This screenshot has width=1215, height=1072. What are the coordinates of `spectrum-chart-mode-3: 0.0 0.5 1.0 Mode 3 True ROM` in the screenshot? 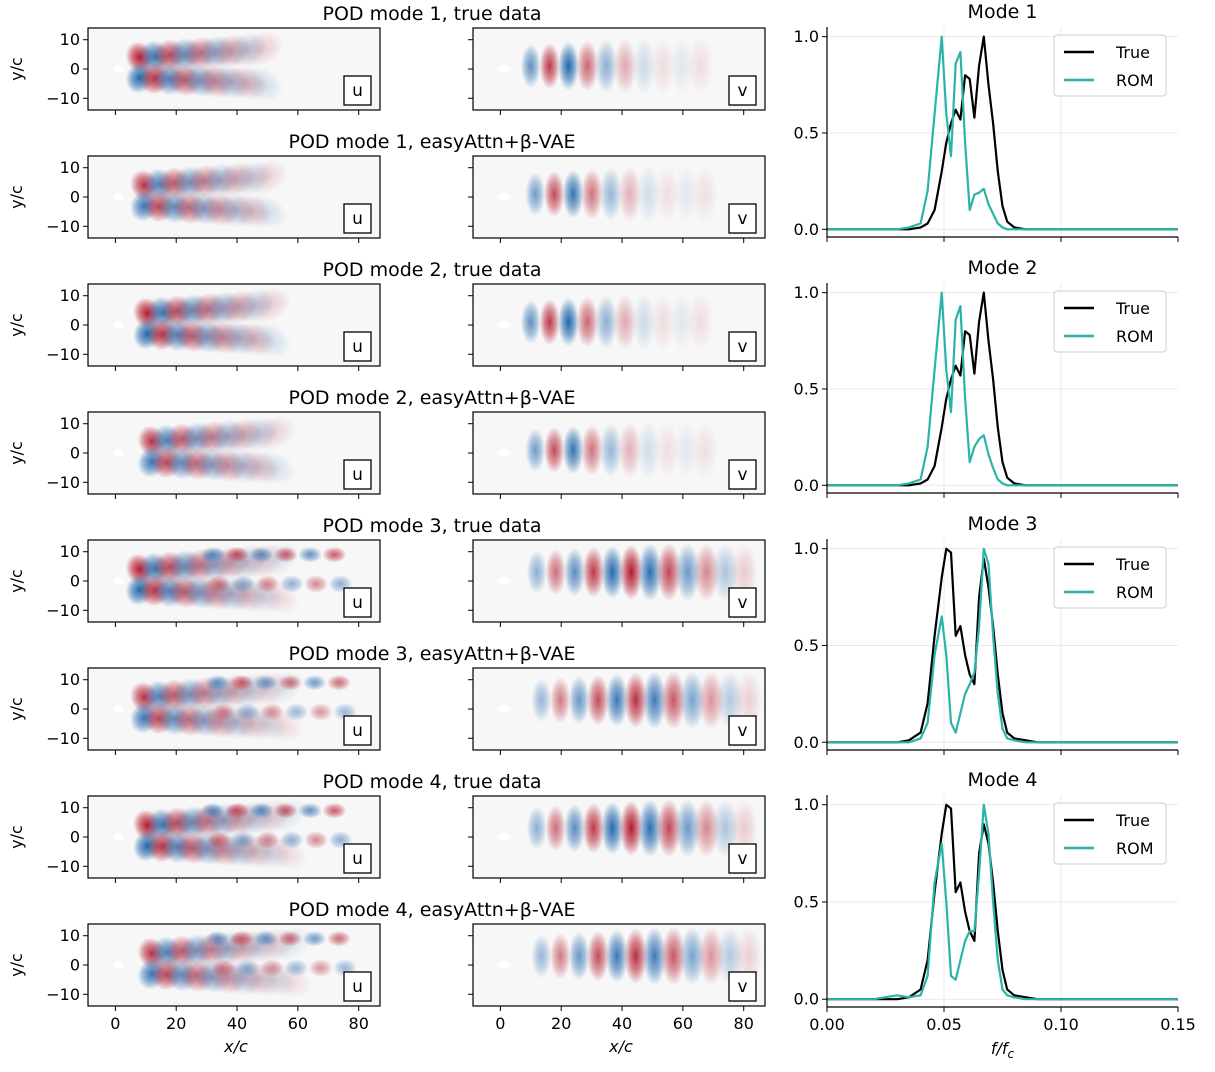 It's located at (986, 634).